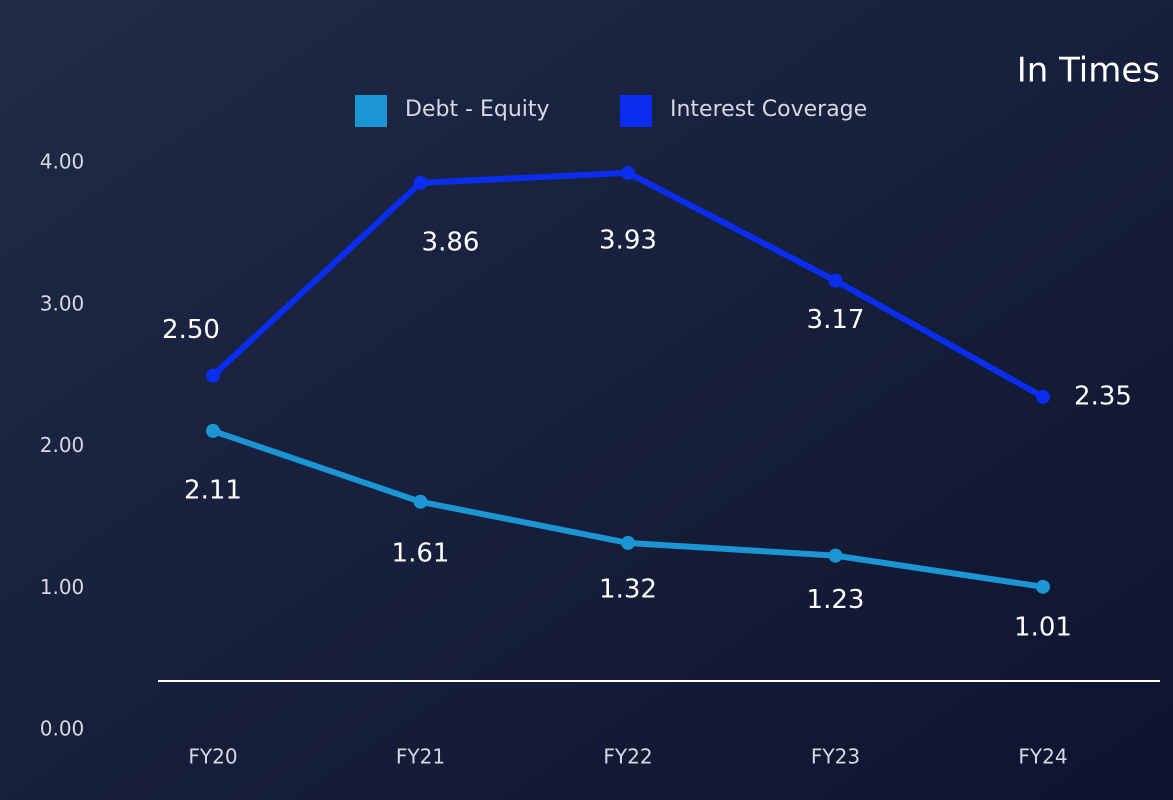 The image size is (1173, 800). What do you see at coordinates (835, 757) in the screenshot?
I see `x-tick-label: FY23` at bounding box center [835, 757].